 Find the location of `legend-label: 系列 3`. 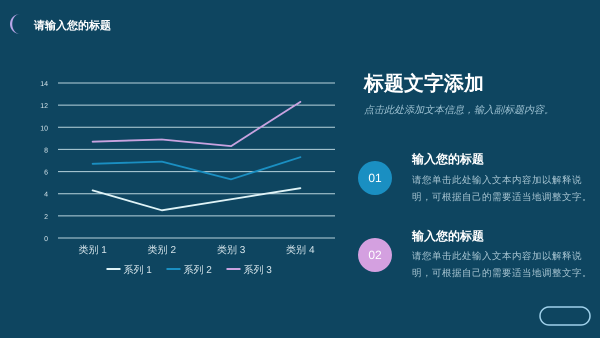

legend-label: 系列 3 is located at coordinates (258, 270).